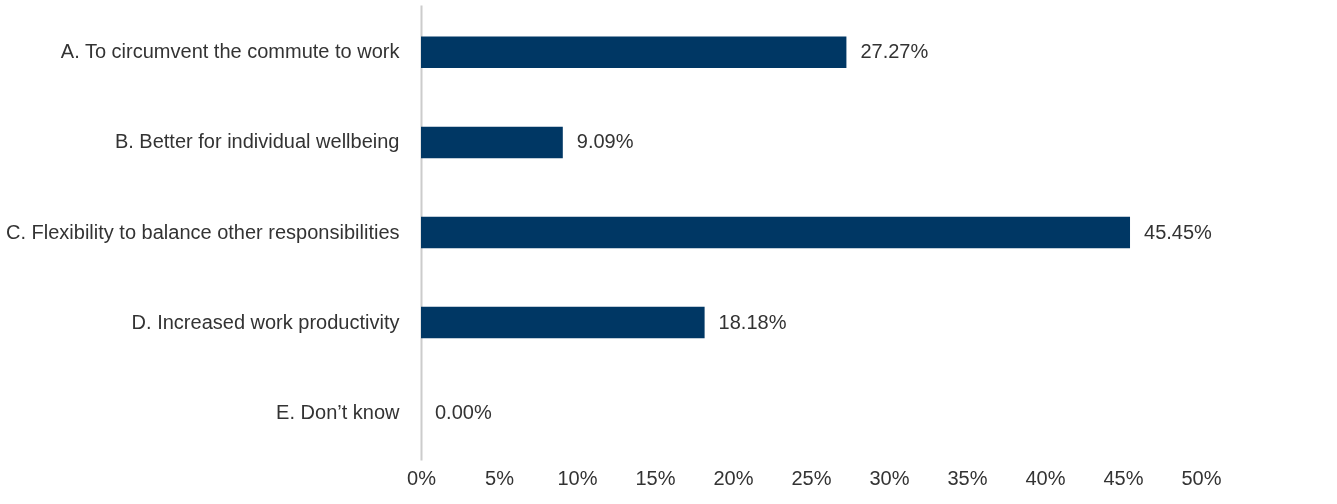 This screenshot has width=1337, height=504. Describe the element at coordinates (338, 411) in the screenshot. I see `y-tick-label: E. Don’t know` at that location.